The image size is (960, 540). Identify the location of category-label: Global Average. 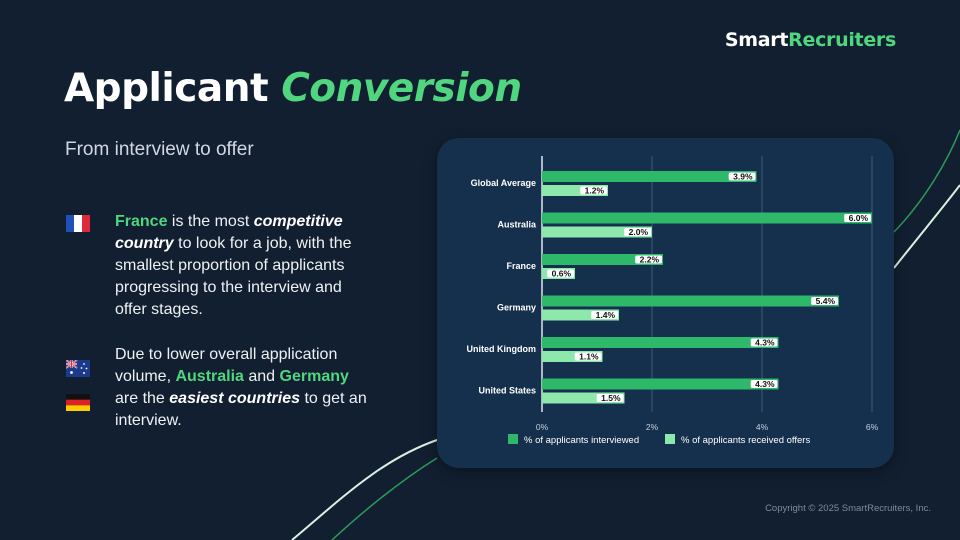
(503, 183).